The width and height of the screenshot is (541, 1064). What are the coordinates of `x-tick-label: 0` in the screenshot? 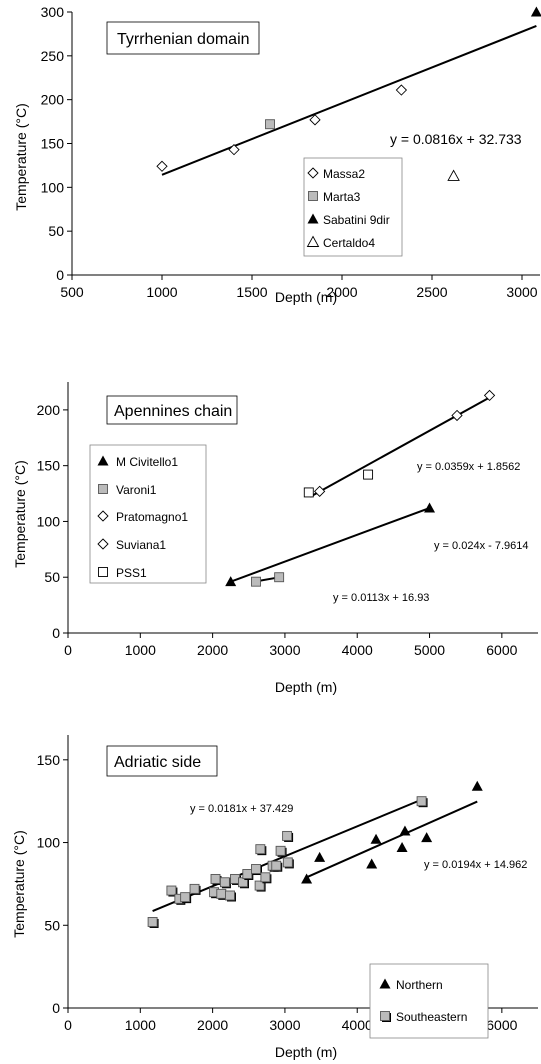 It's located at (68, 650).